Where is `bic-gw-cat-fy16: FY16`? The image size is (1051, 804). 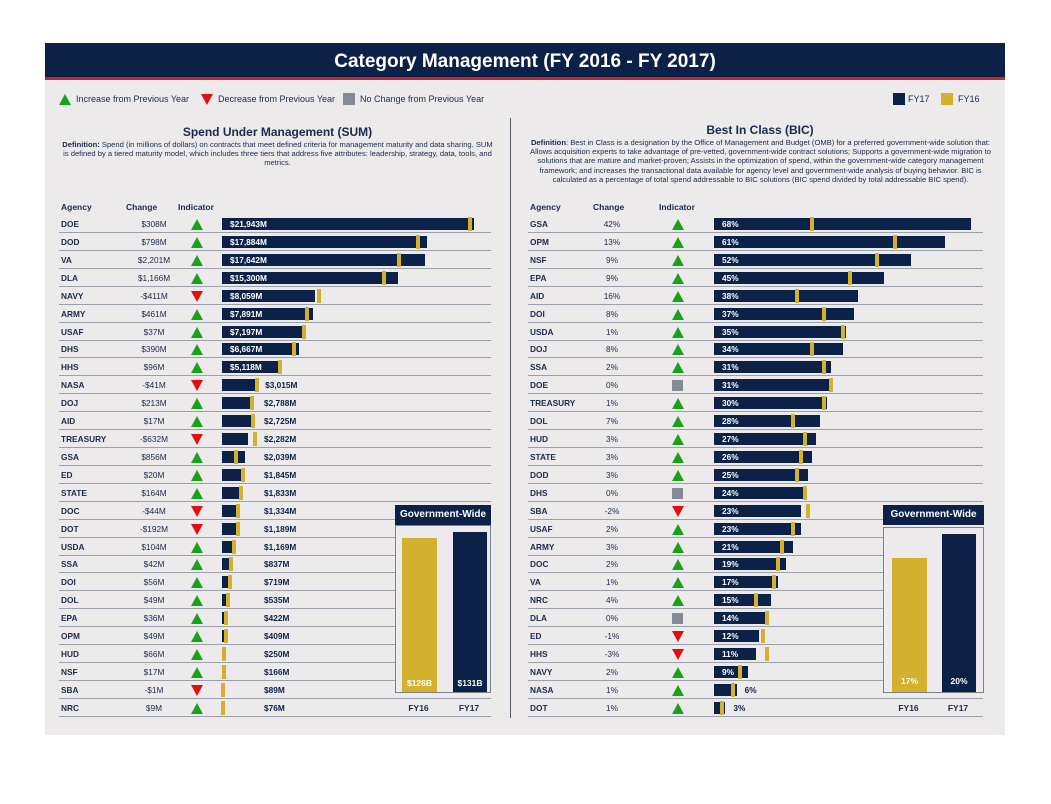 bic-gw-cat-fy16: FY16 is located at coordinates (908, 708).